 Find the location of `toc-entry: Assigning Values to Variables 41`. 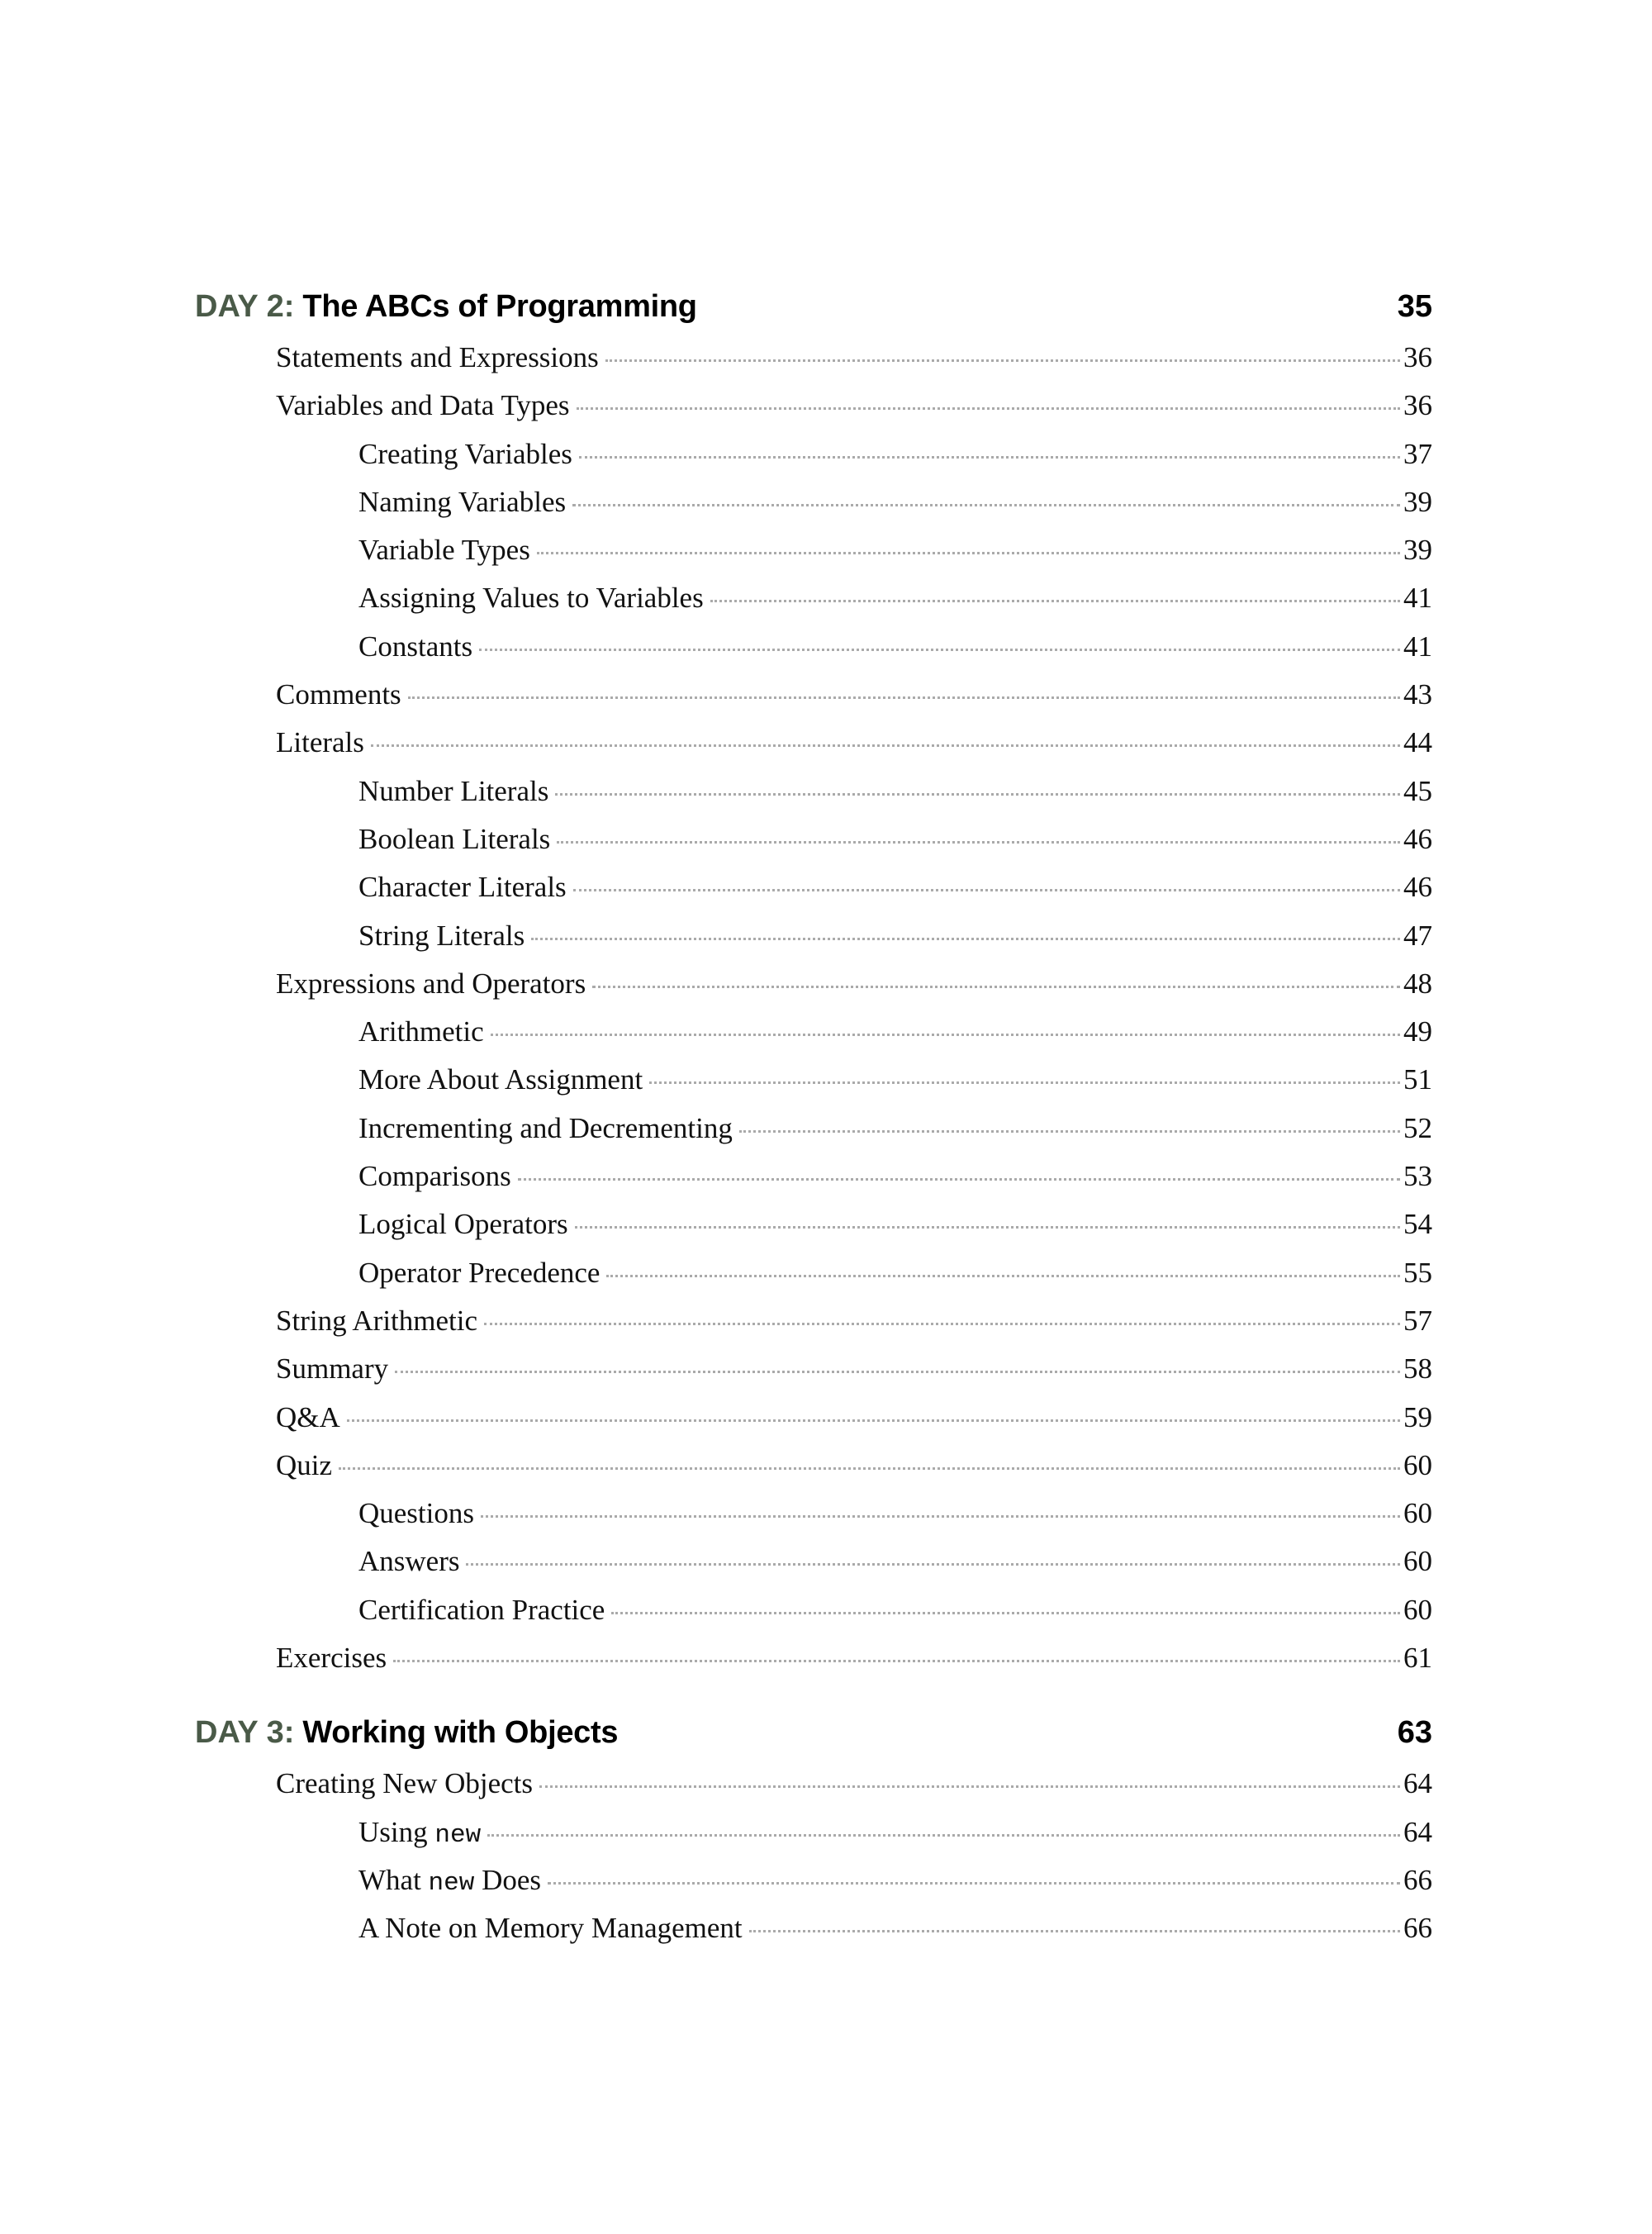

toc-entry: Assigning Values to Variables 41 is located at coordinates (813, 598).